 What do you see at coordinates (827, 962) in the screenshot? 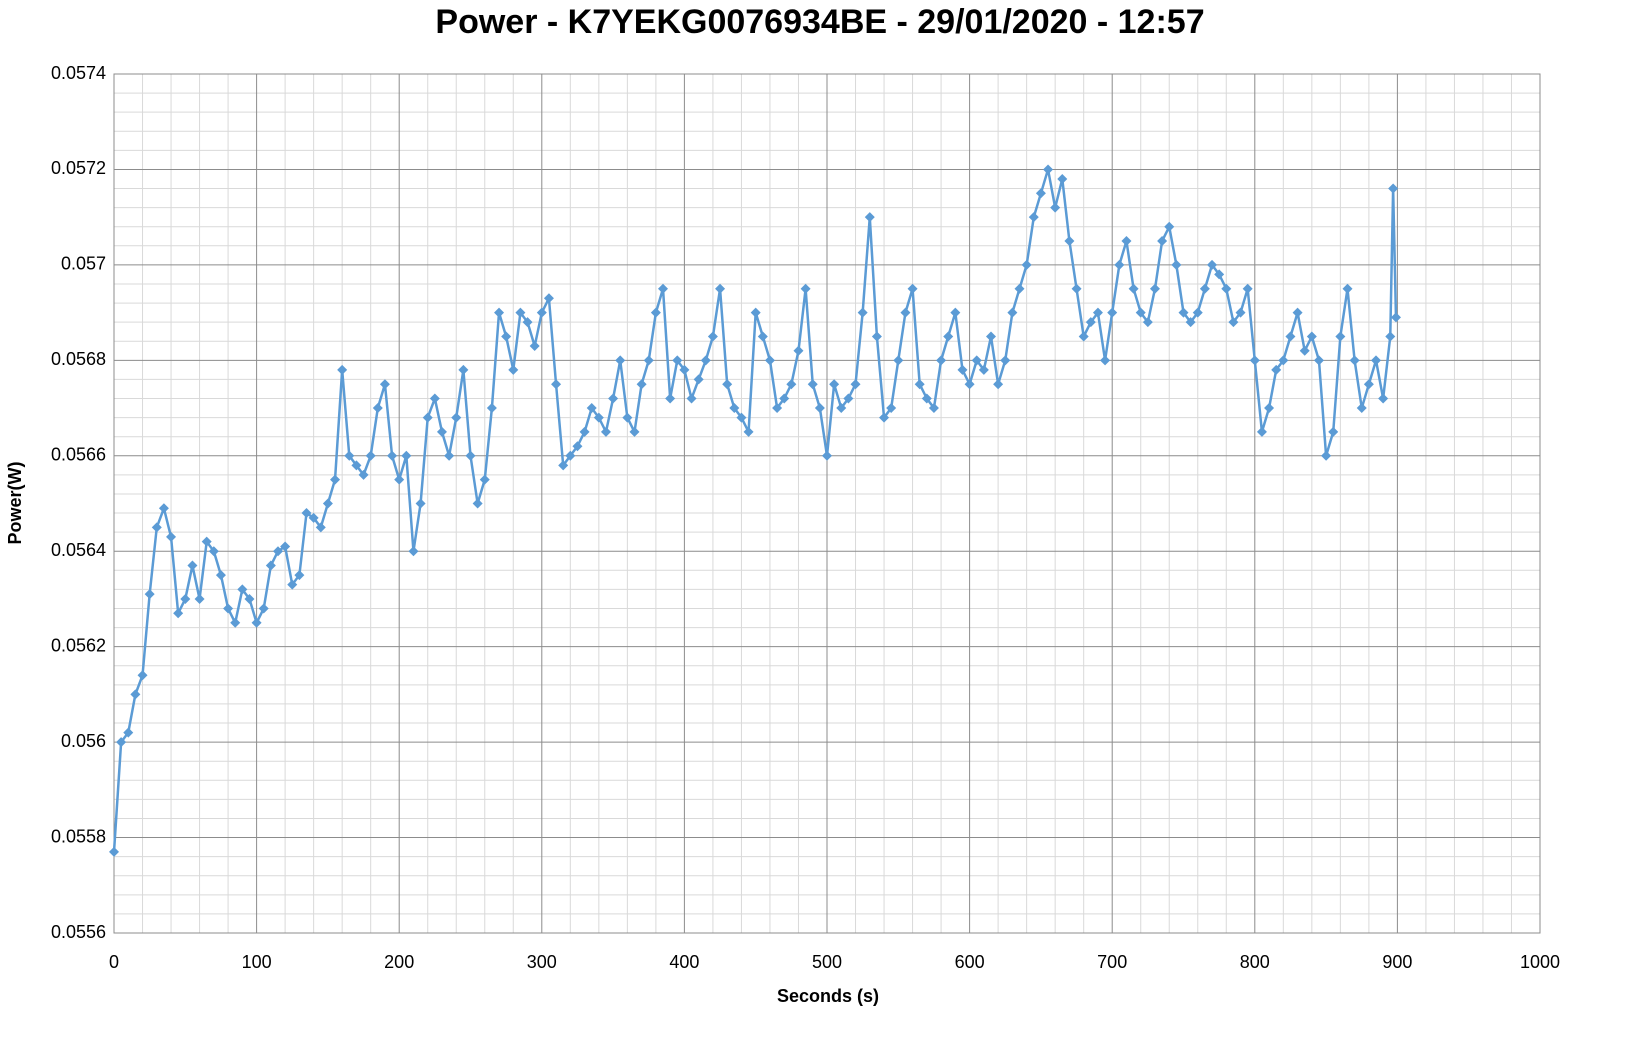
I see `x-tick-label: 500` at bounding box center [827, 962].